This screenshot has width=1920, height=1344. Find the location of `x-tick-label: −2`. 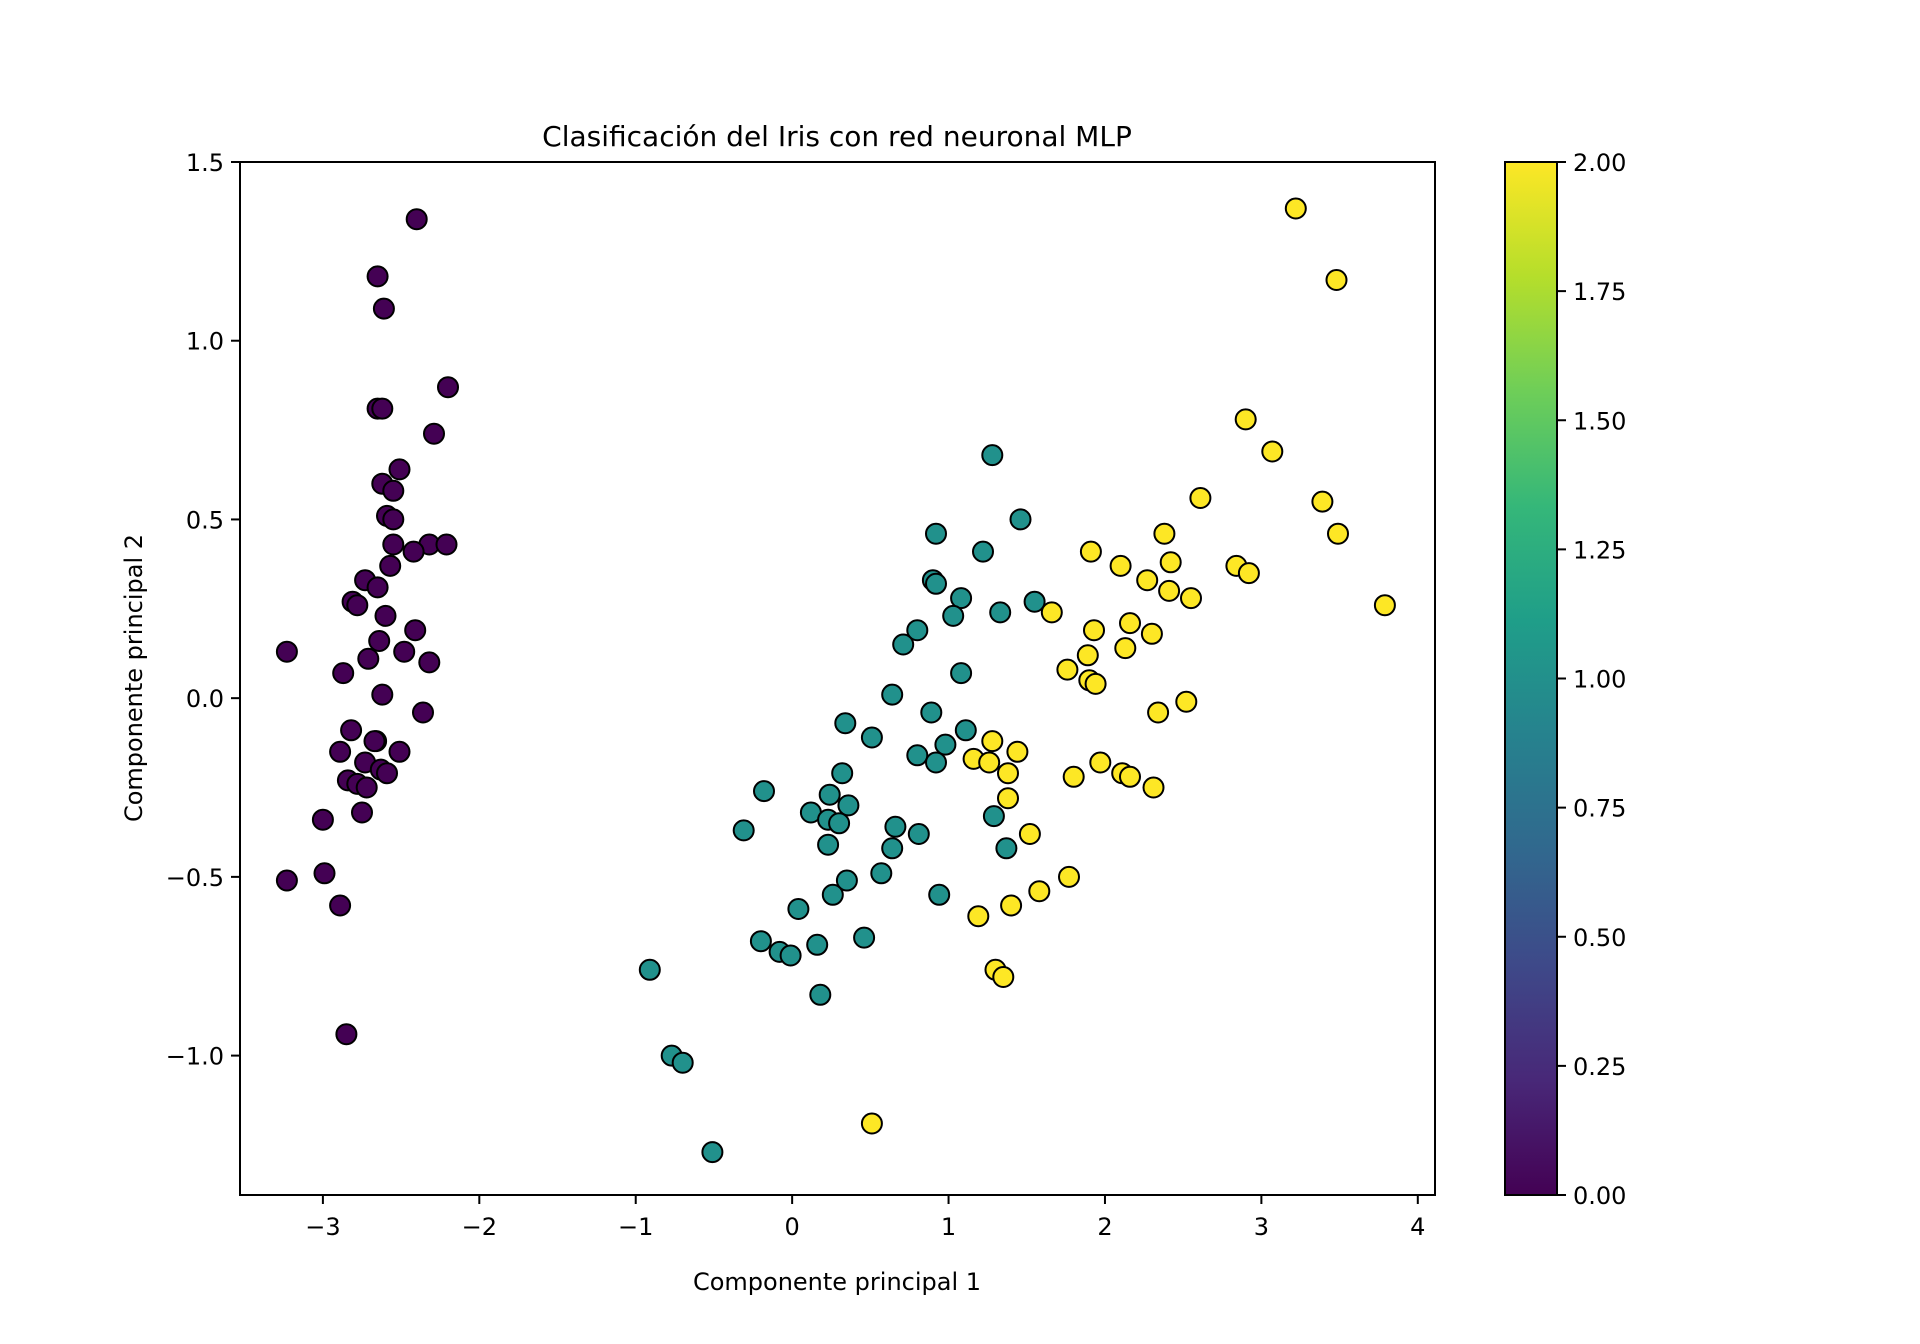

x-tick-label: −2 is located at coordinates (479, 1227).